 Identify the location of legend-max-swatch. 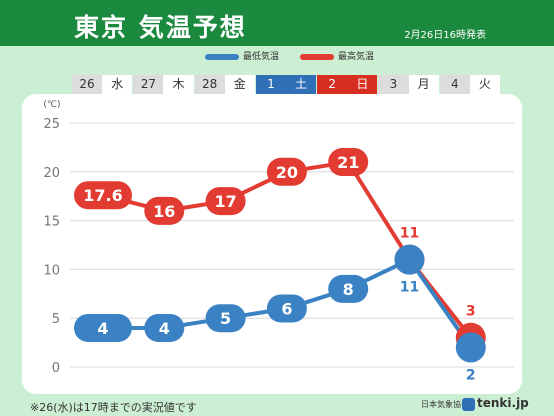
(317, 56).